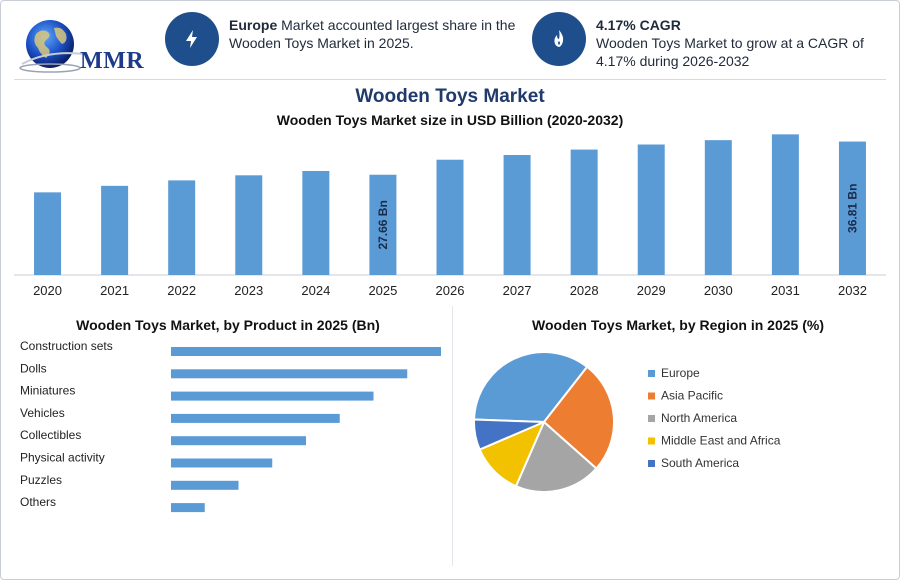  I want to click on x-tick-label: 2023, so click(248, 290).